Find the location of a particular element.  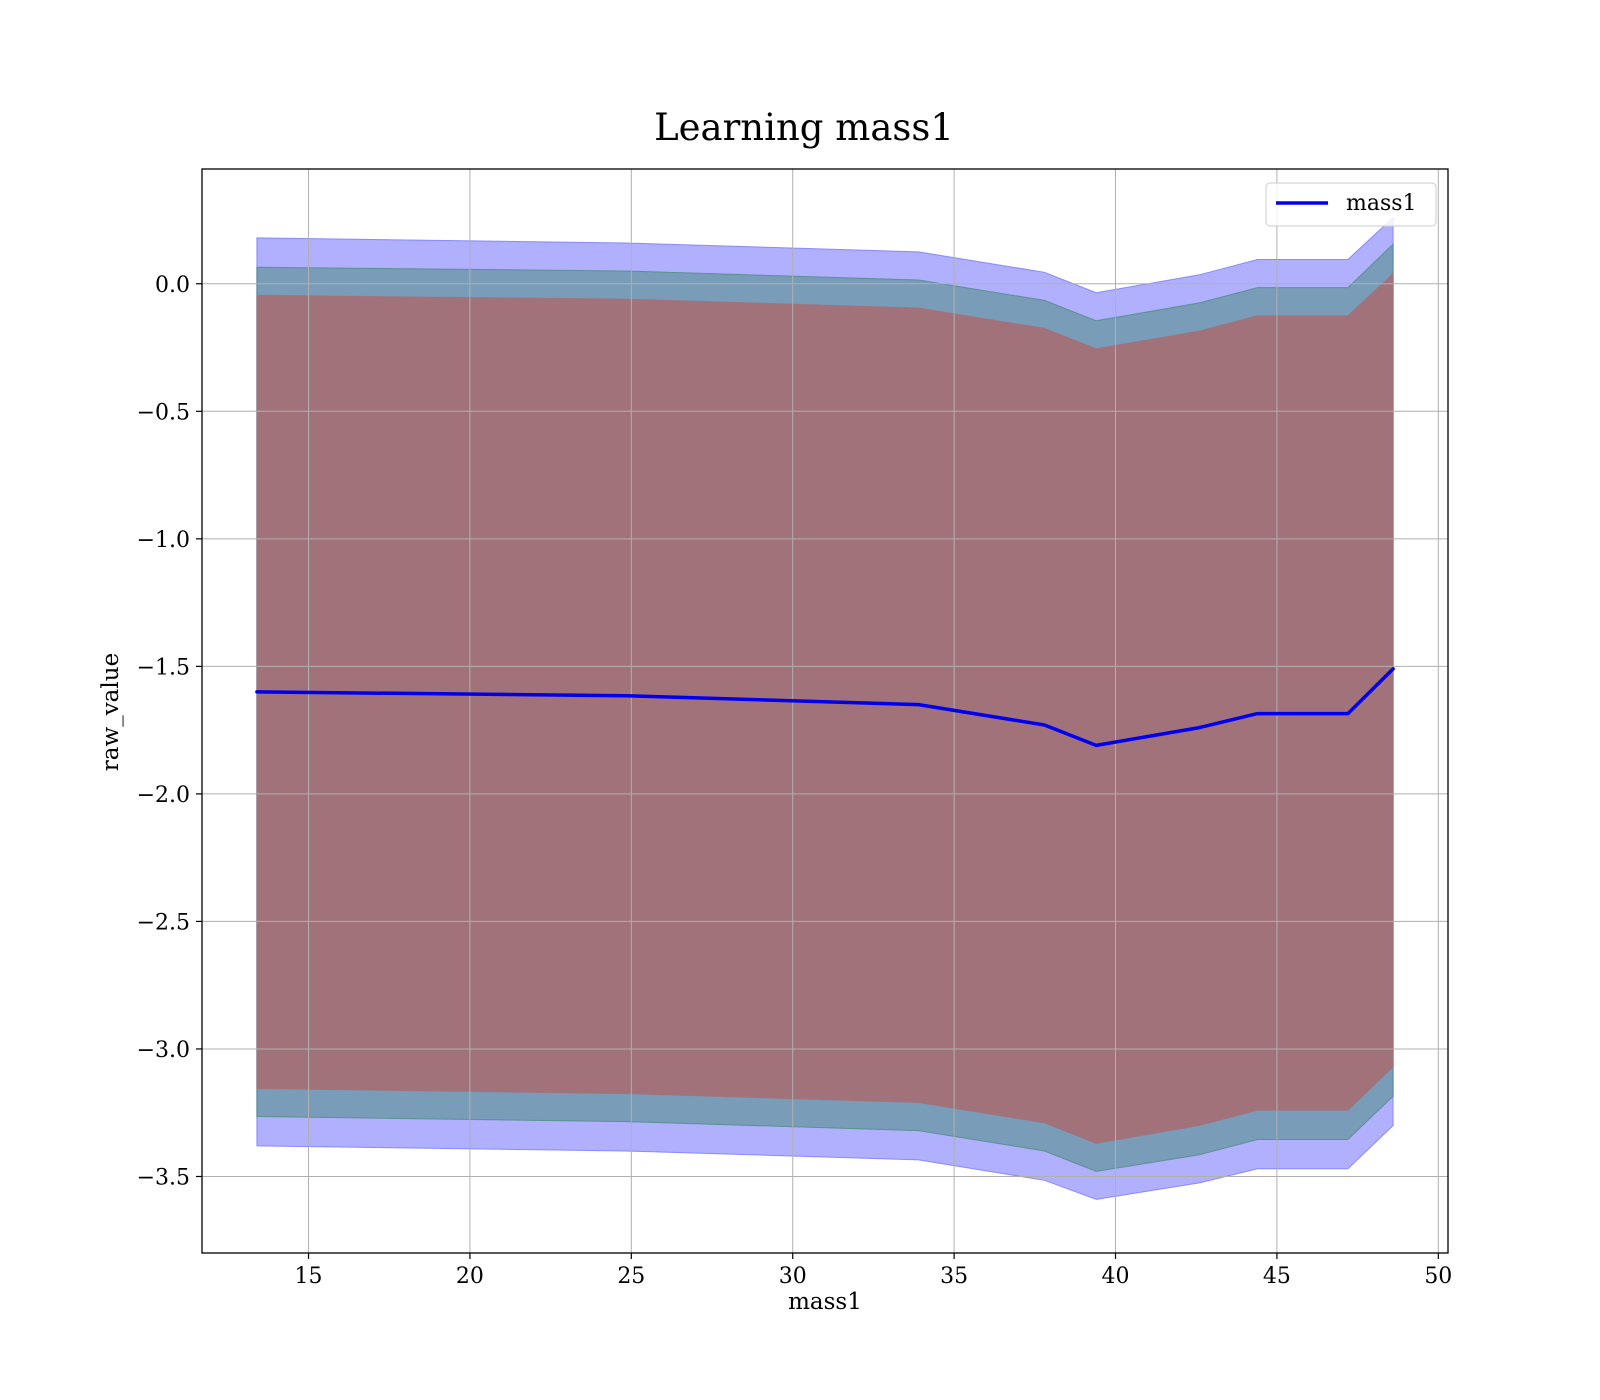

y-tick-label-4: −2.0 is located at coordinates (163, 795).